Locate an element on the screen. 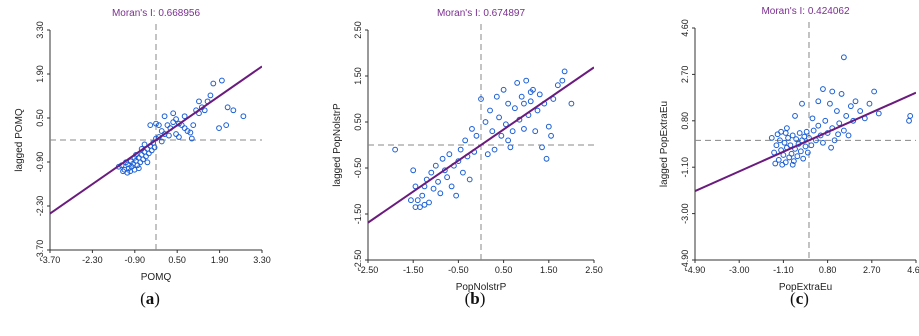 The width and height of the screenshot is (919, 336). x-tick-label: 0.80 is located at coordinates (828, 270).